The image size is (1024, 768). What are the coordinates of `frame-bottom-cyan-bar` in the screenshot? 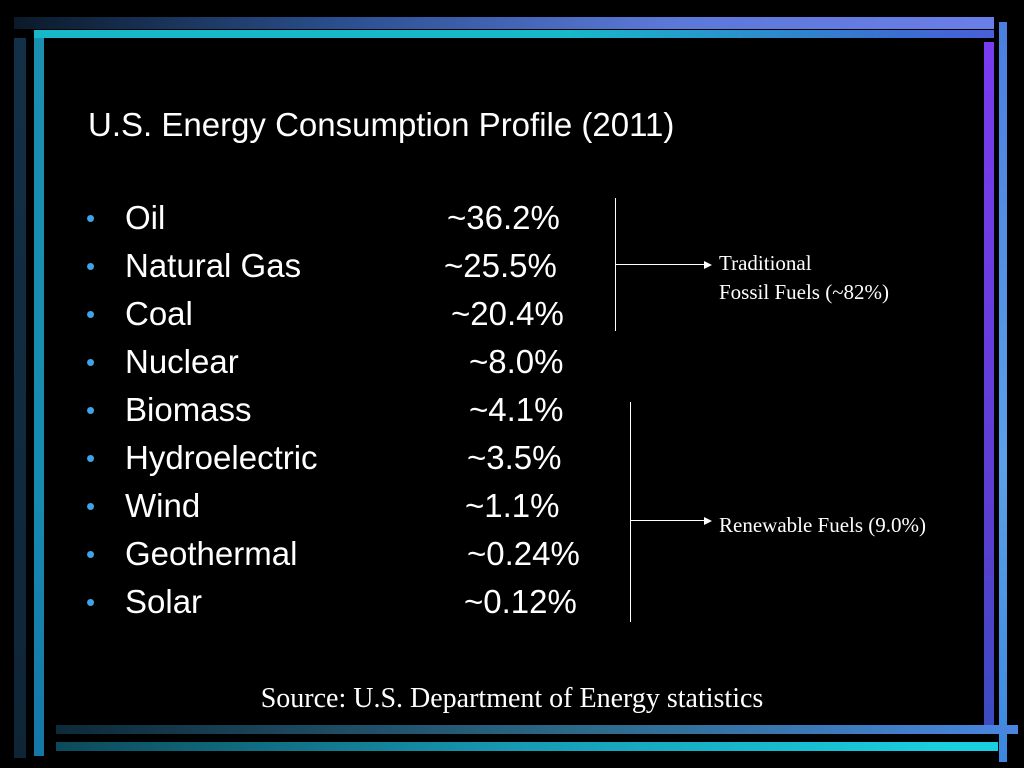 It's located at (527, 746).